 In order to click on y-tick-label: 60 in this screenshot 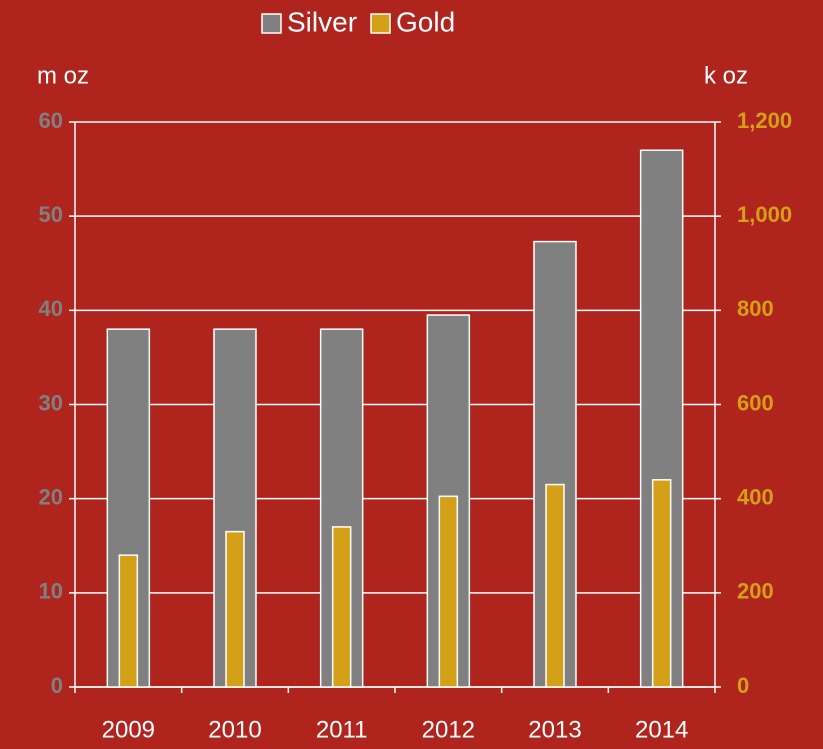, I will do `click(51, 120)`.